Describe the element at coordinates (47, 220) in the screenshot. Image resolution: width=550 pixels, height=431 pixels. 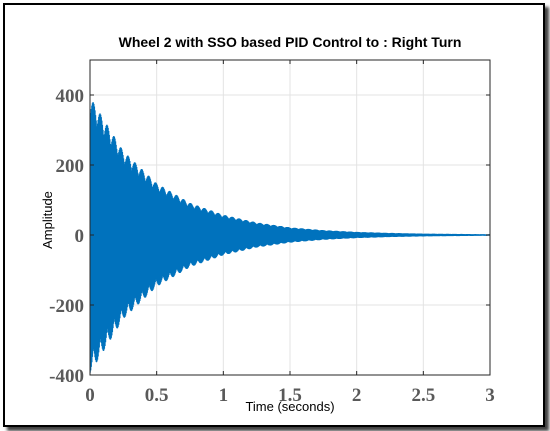
I see `y-axis-label: Amplitude` at that location.